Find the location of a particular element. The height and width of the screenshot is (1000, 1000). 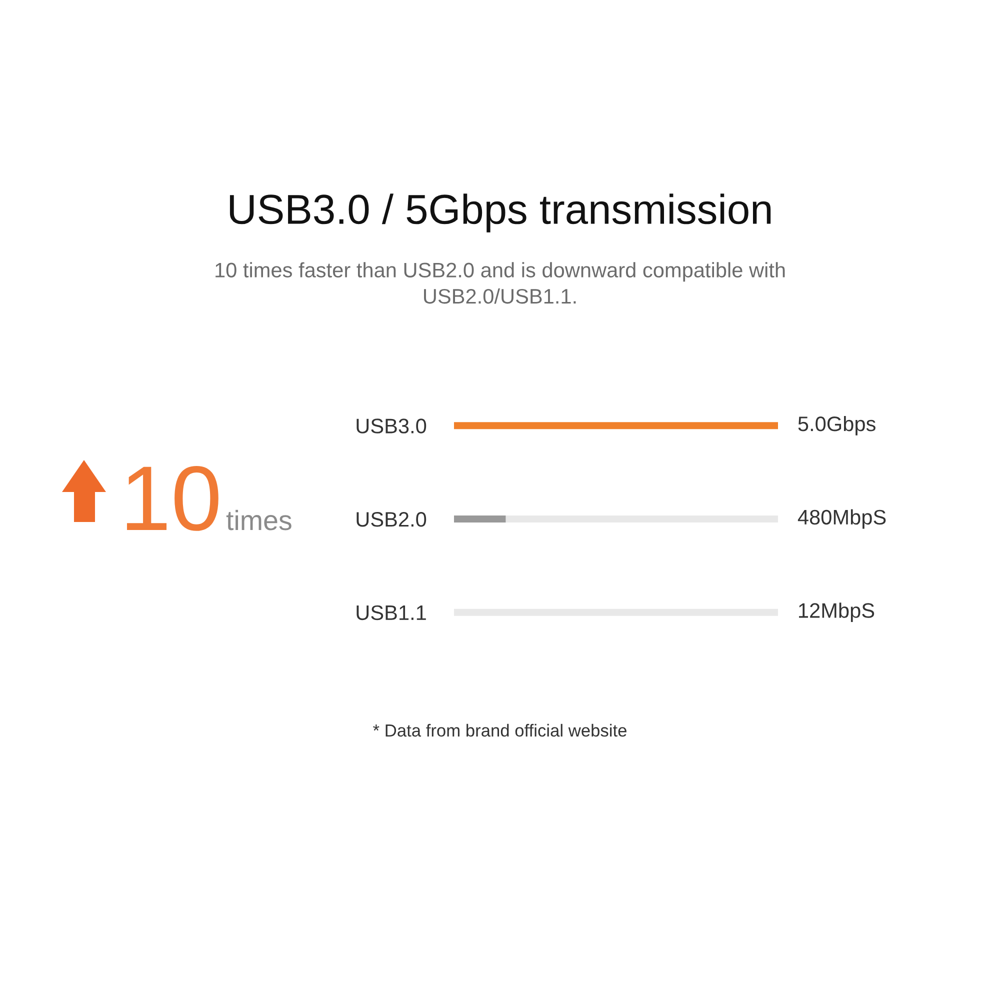

text: 12MbpS is located at coordinates (836, 612).